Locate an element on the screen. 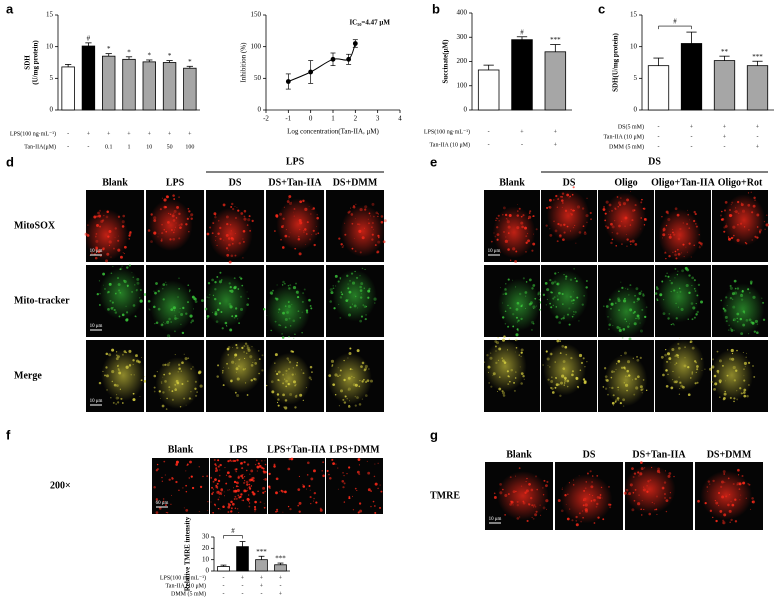  panel-label: g is located at coordinates (434, 434).